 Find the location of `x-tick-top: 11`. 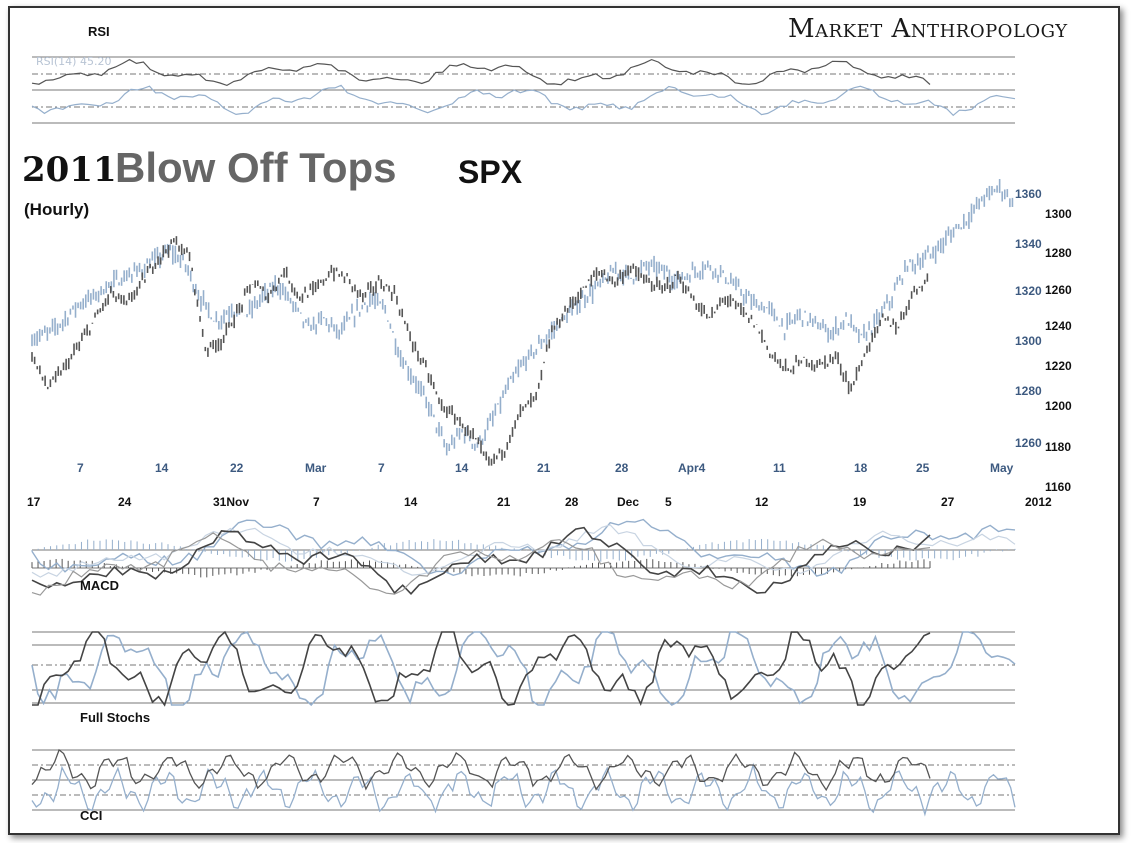

x-tick-top: 11 is located at coordinates (779, 468).